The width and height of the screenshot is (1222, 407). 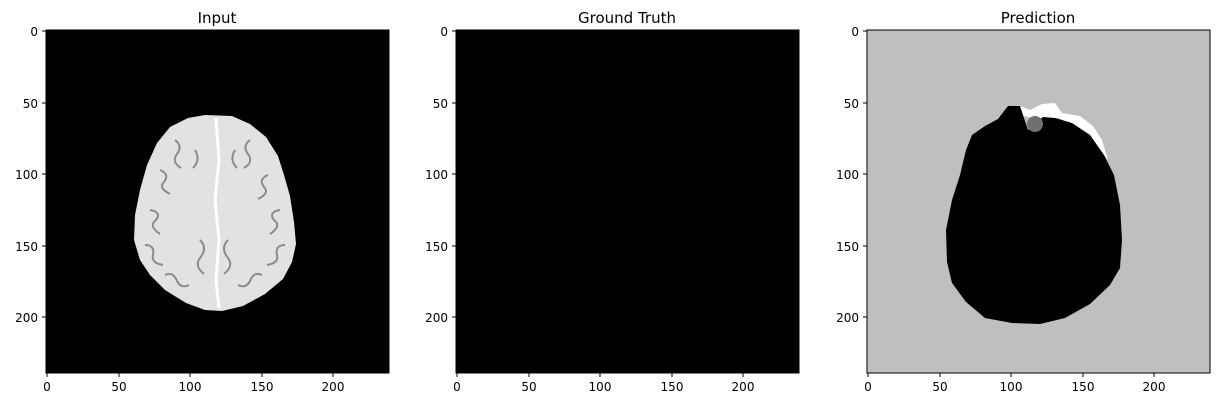 I want to click on panel-title: Input, so click(x=217, y=18).